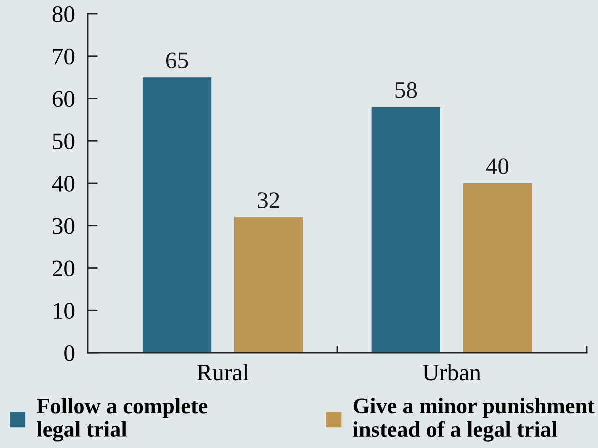 Image resolution: width=598 pixels, height=448 pixels. I want to click on y-tick-label: 60, so click(63, 99).